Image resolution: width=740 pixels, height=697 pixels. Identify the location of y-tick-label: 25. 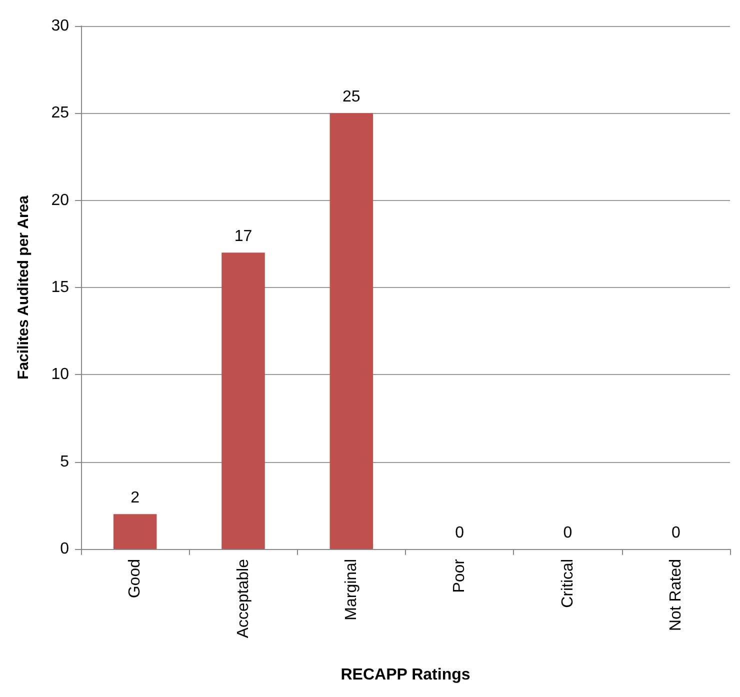
(60, 113).